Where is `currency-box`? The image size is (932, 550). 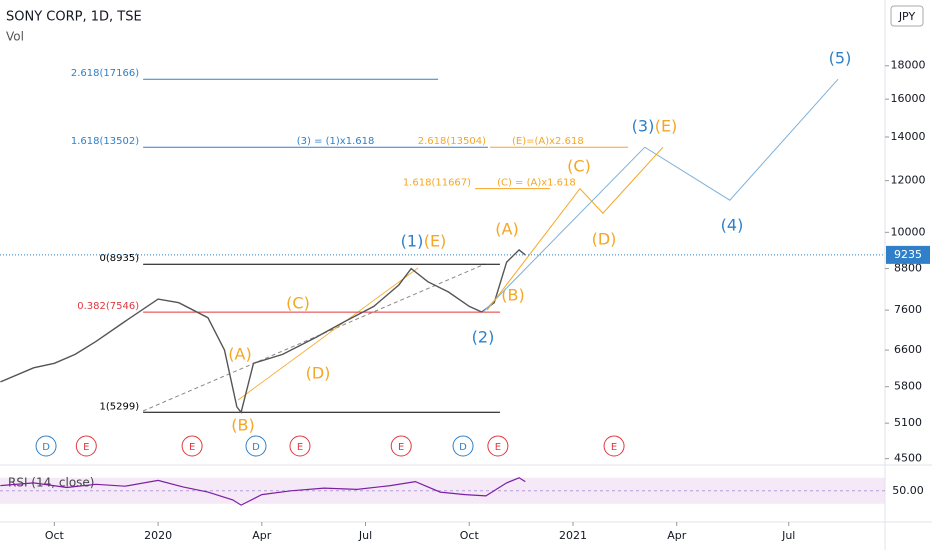 currency-box is located at coordinates (907, 16).